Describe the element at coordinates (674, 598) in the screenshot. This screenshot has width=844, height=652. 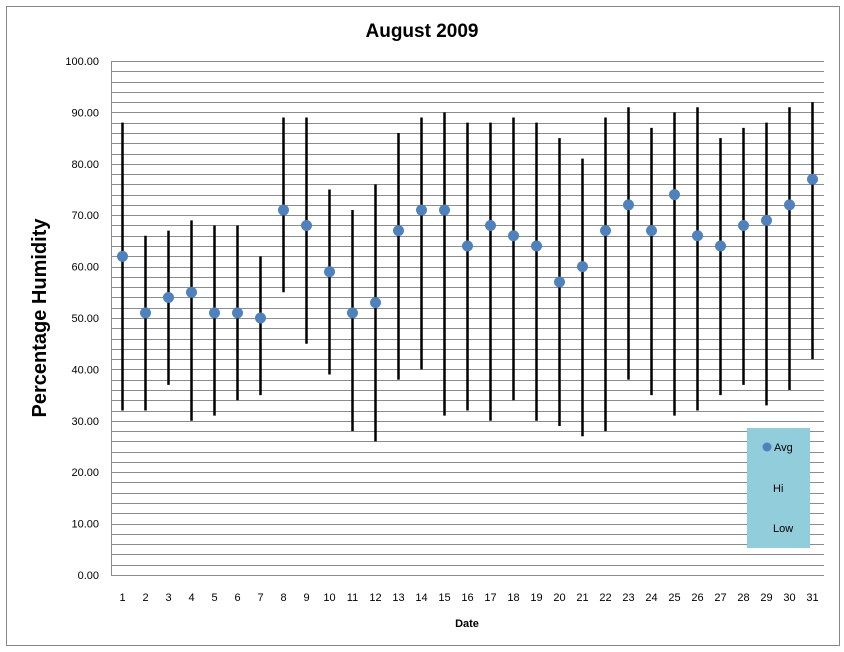
I see `x-tick-label: 25` at that location.